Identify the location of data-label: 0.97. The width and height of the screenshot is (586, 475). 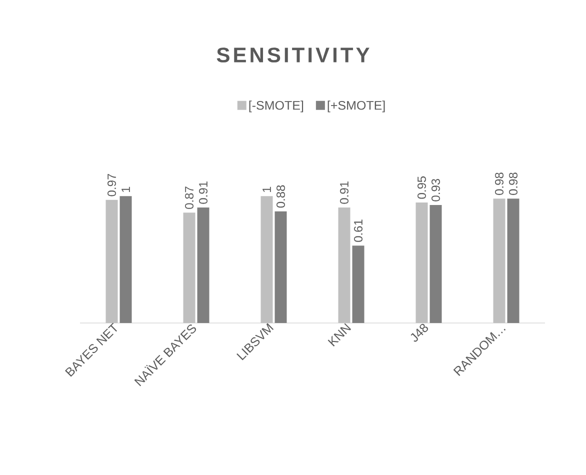
(112, 185).